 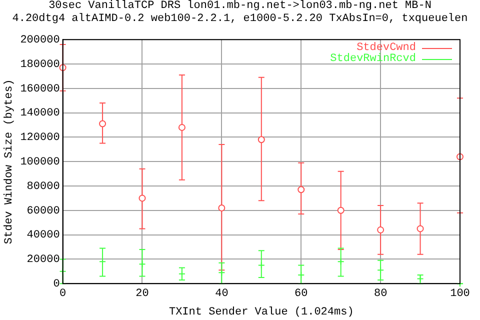 I want to click on x-tick-label: 20, so click(x=142, y=294).